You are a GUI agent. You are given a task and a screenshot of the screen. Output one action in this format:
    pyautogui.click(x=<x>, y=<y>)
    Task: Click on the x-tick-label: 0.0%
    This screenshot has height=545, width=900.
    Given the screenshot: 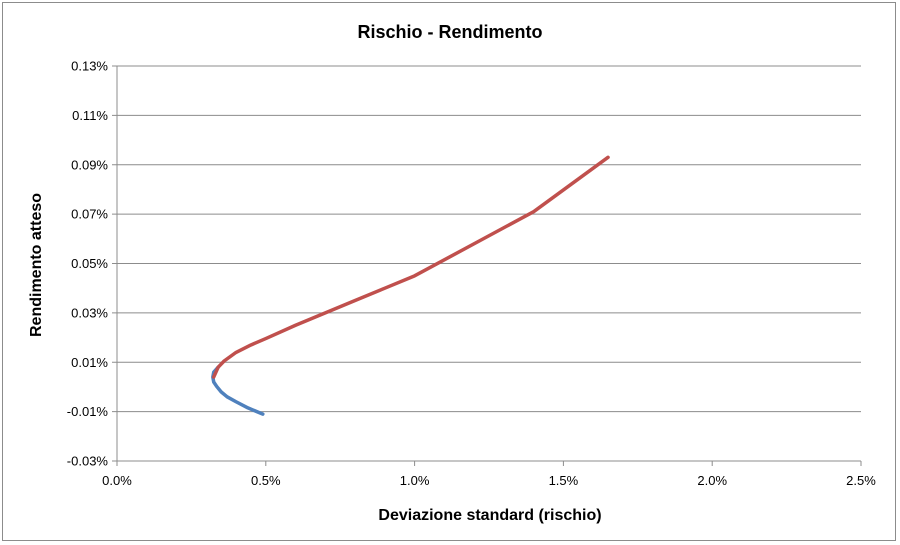 What is the action you would take?
    pyautogui.click(x=117, y=480)
    